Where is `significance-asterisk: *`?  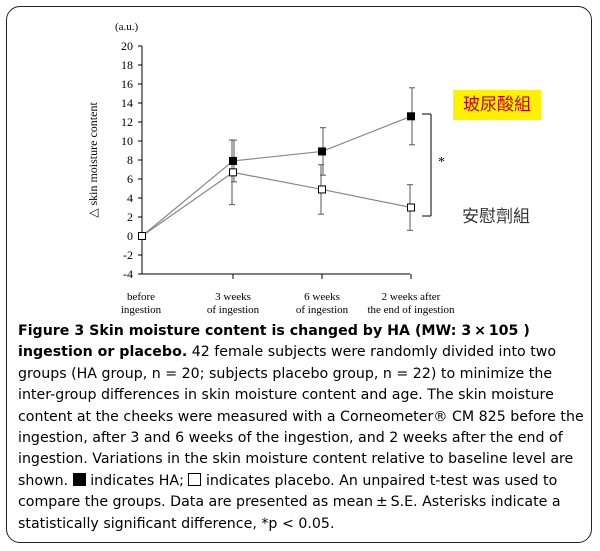 significance-asterisk: * is located at coordinates (441, 162).